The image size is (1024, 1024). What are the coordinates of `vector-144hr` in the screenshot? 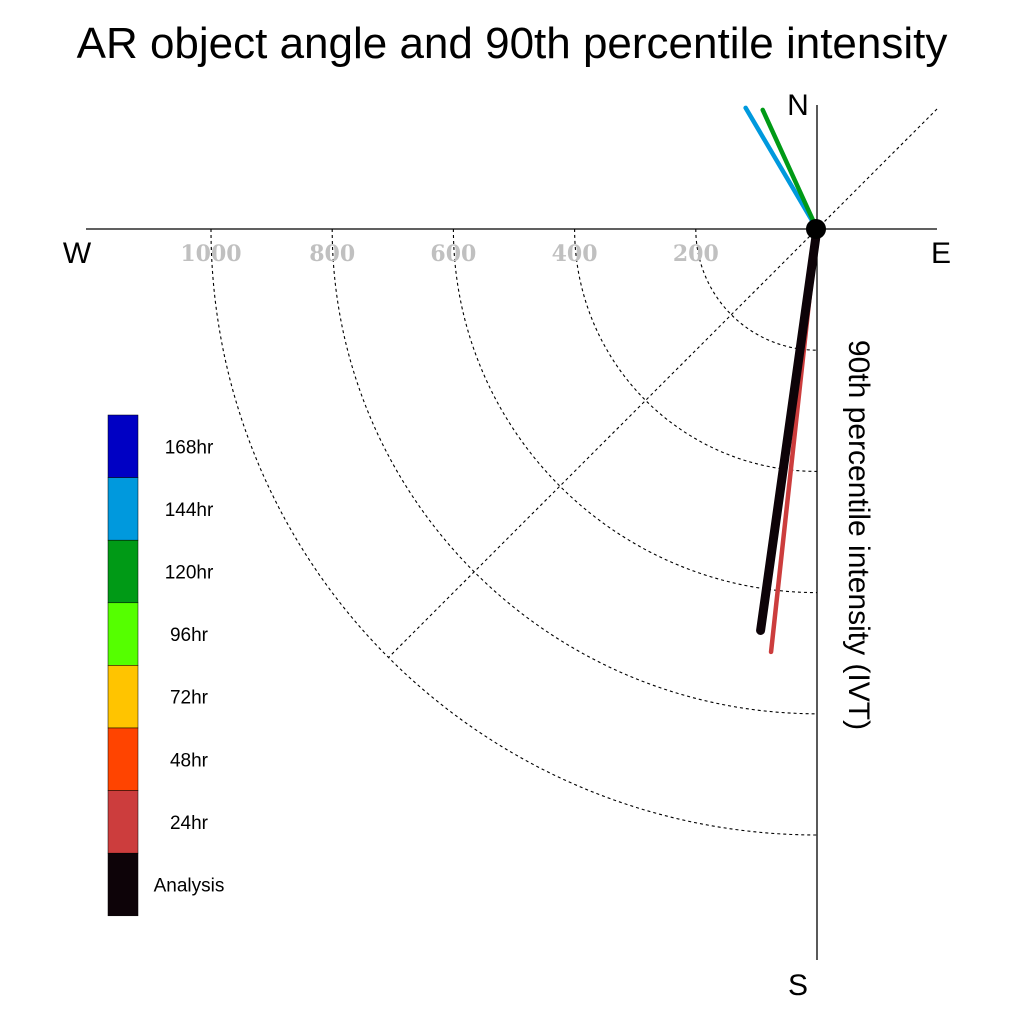 It's located at (781, 168).